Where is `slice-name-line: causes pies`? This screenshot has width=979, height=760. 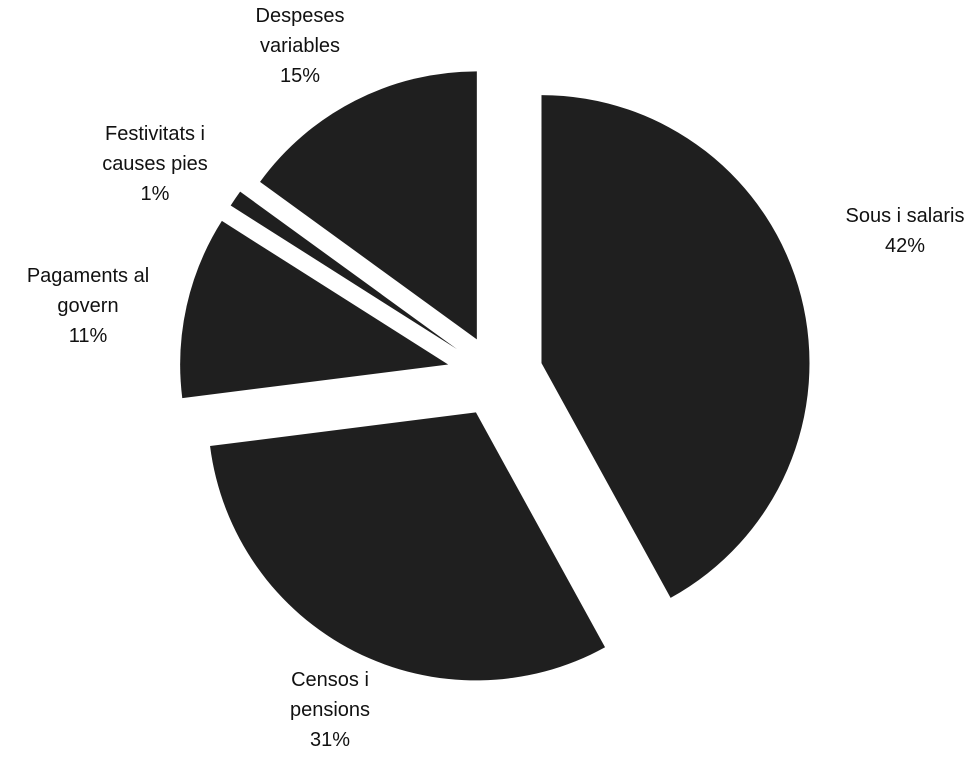 slice-name-line: causes pies is located at coordinates (155, 164).